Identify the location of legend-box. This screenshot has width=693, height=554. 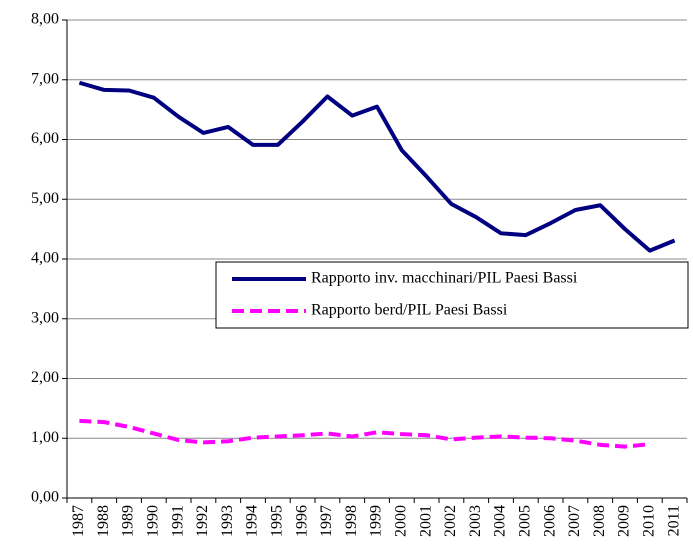
(452, 295).